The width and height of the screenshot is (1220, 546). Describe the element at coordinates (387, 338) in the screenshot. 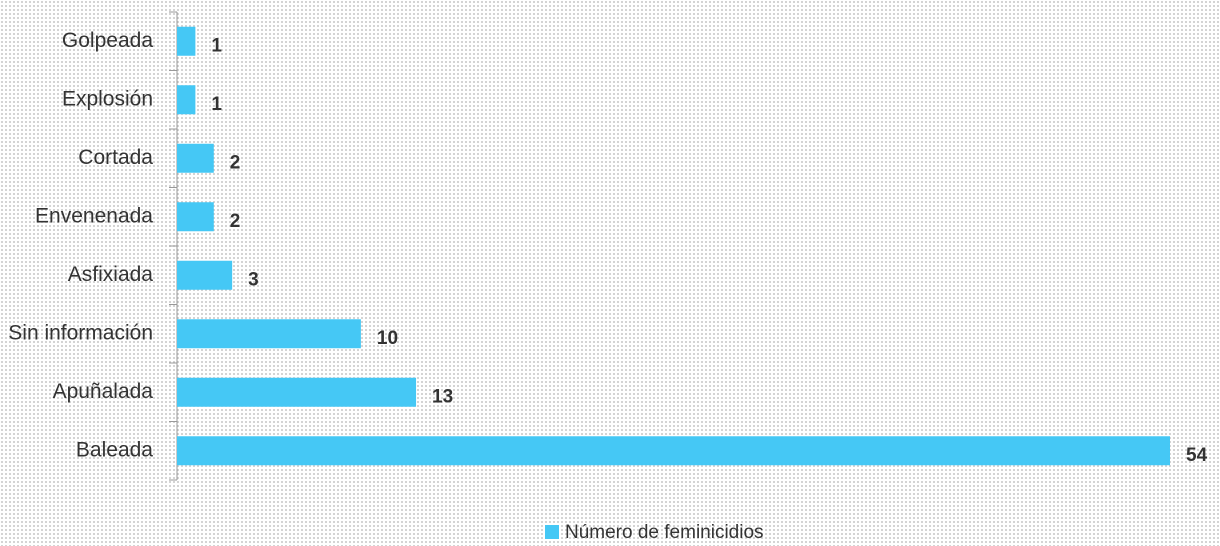

I see `data-label: 10` at that location.